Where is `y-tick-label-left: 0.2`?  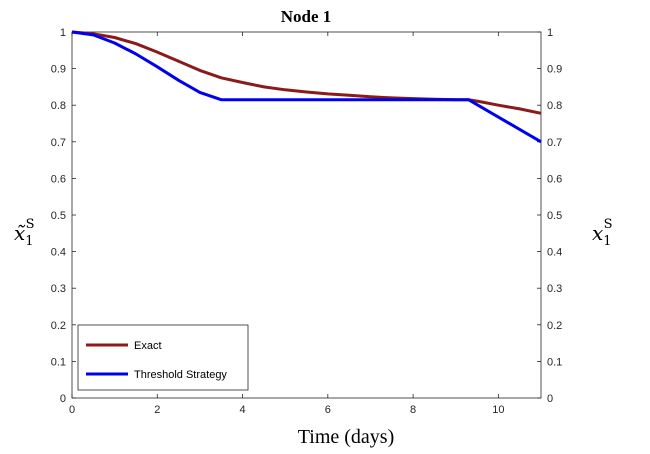
y-tick-label-left: 0.2 is located at coordinates (58, 326).